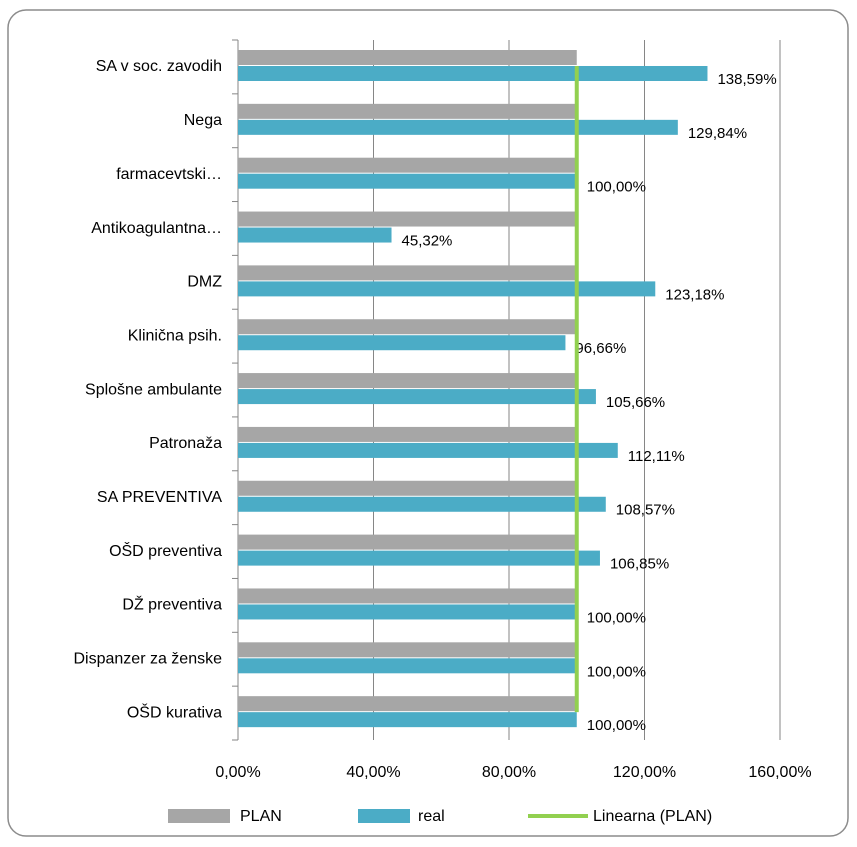 The image size is (857, 847). What do you see at coordinates (153, 389) in the screenshot?
I see `y-tick-label: Splošne ambulante` at bounding box center [153, 389].